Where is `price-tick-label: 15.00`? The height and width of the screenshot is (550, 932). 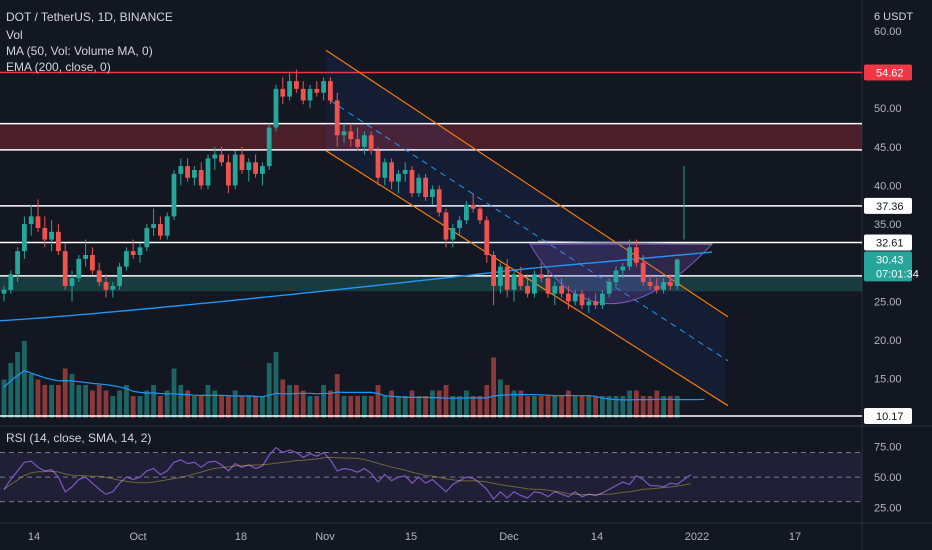 price-tick-label: 15.00 is located at coordinates (888, 380).